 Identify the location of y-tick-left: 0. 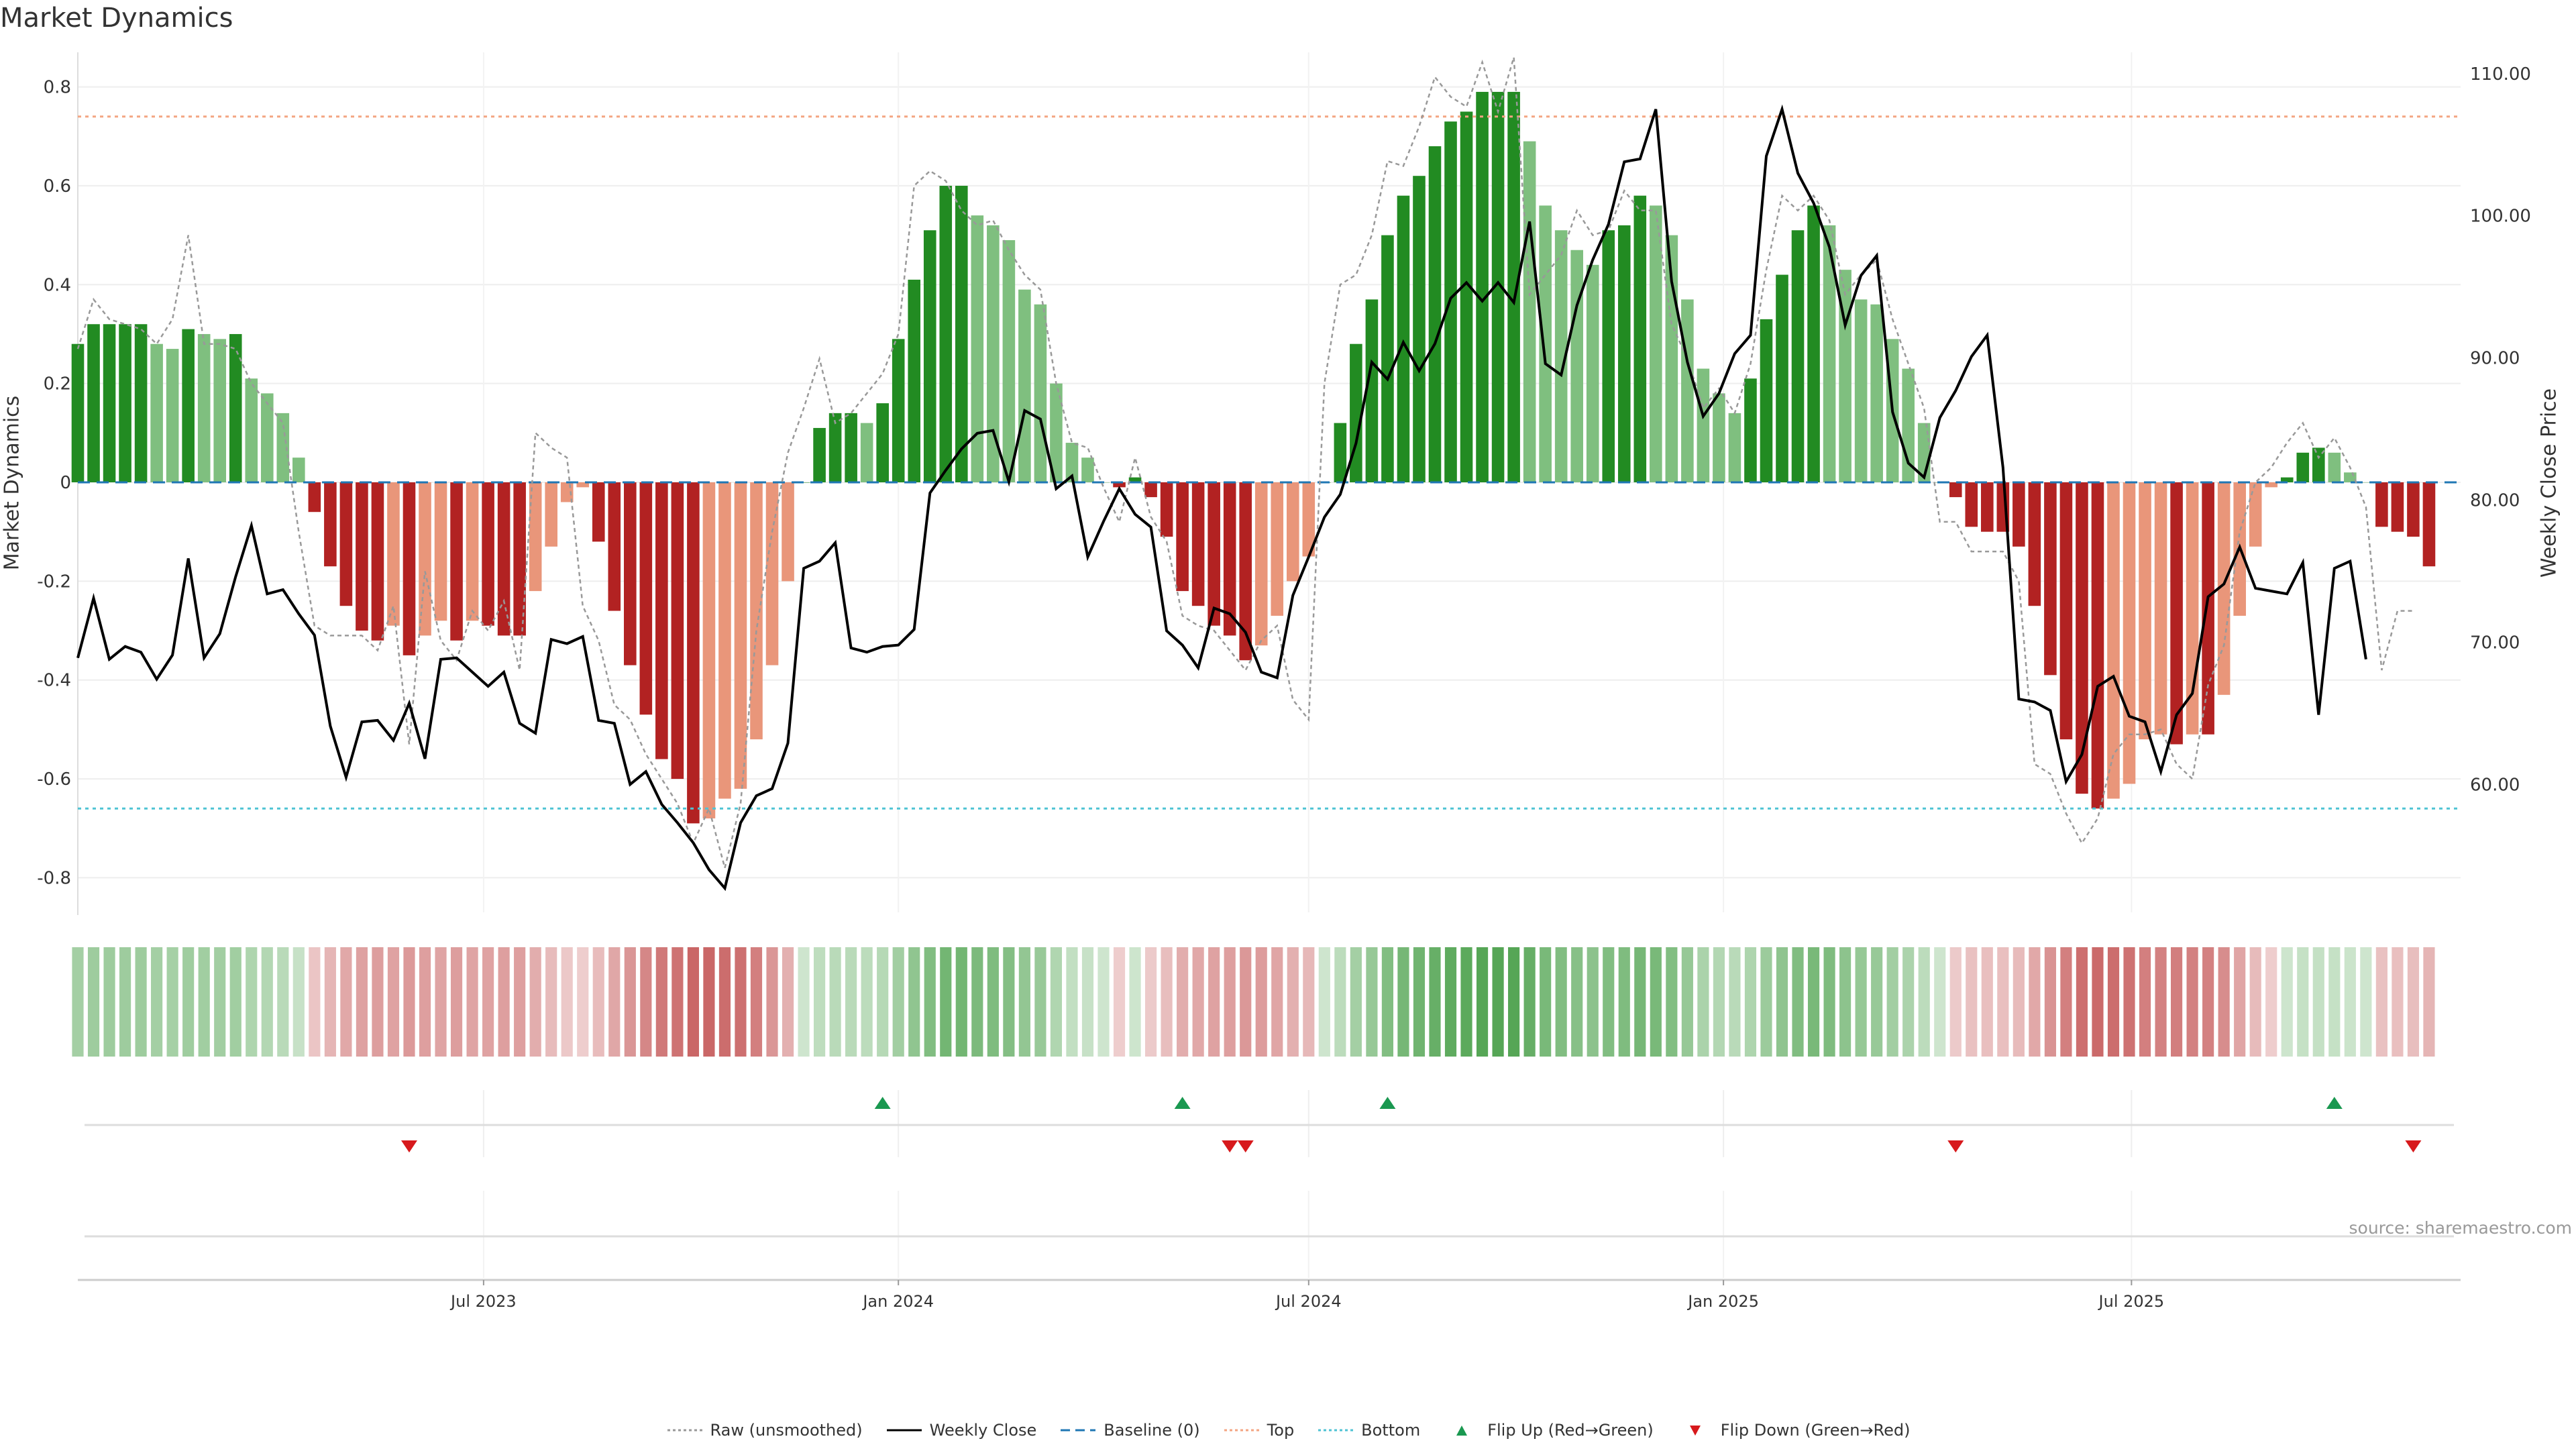
(65, 483).